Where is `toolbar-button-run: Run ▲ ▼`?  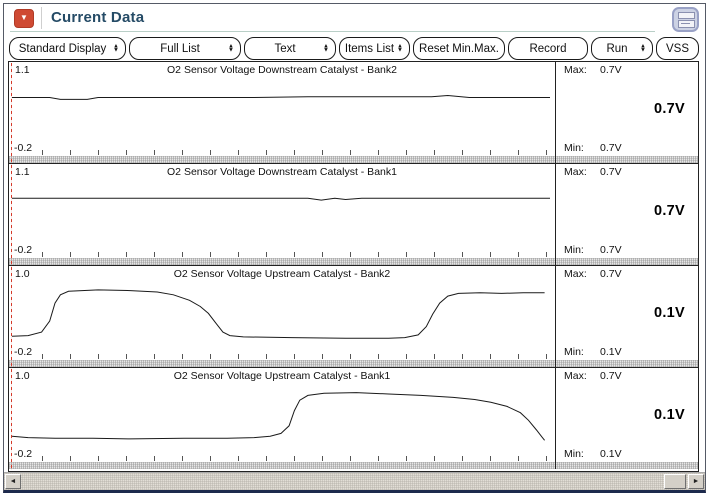
toolbar-button-run: Run ▲ ▼ is located at coordinates (622, 48).